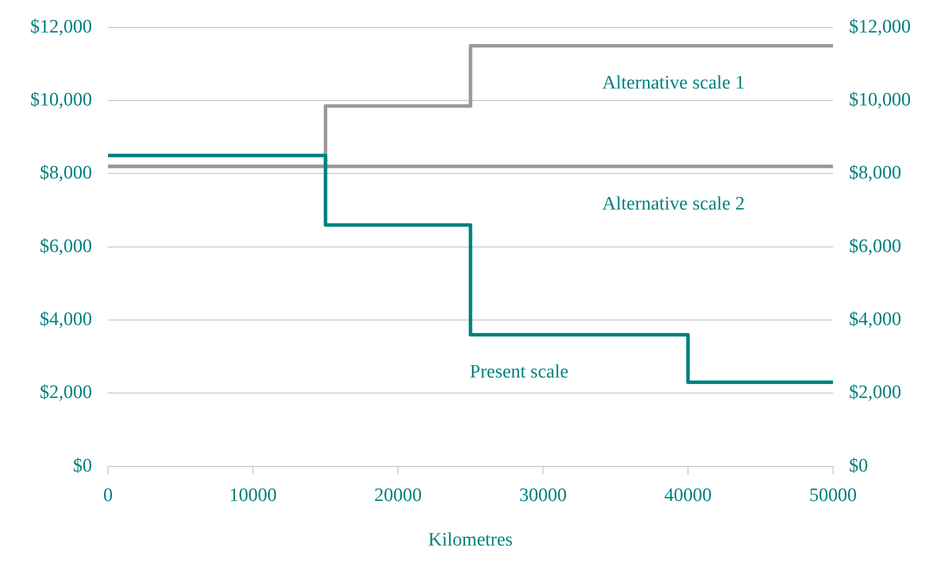 The width and height of the screenshot is (931, 561). What do you see at coordinates (688, 495) in the screenshot?
I see `x-tick-label: 40000` at bounding box center [688, 495].